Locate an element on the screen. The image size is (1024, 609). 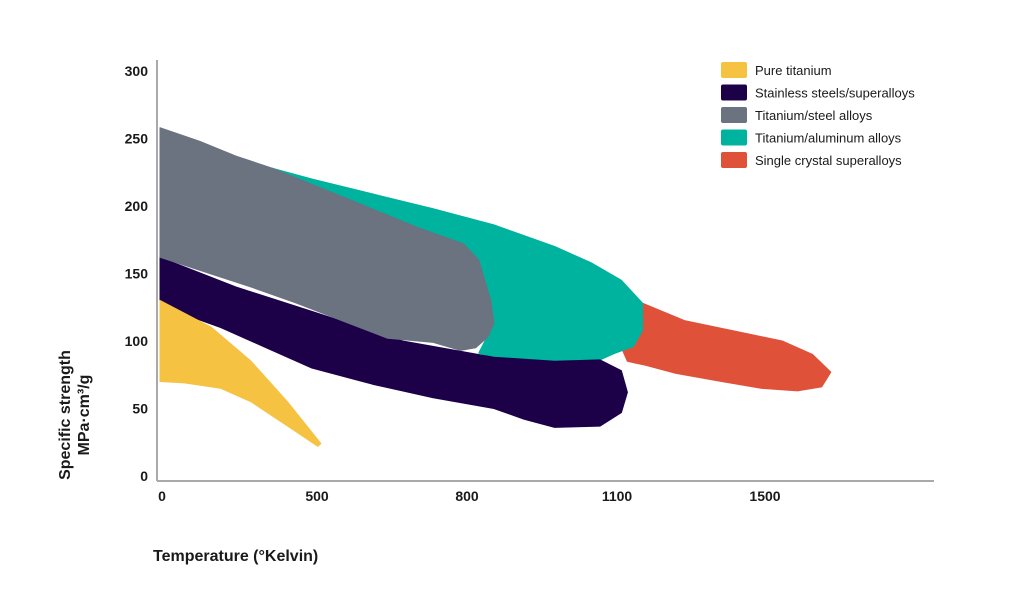
y-axis-title-line2: MPa·cm³/g is located at coordinates (84, 415).